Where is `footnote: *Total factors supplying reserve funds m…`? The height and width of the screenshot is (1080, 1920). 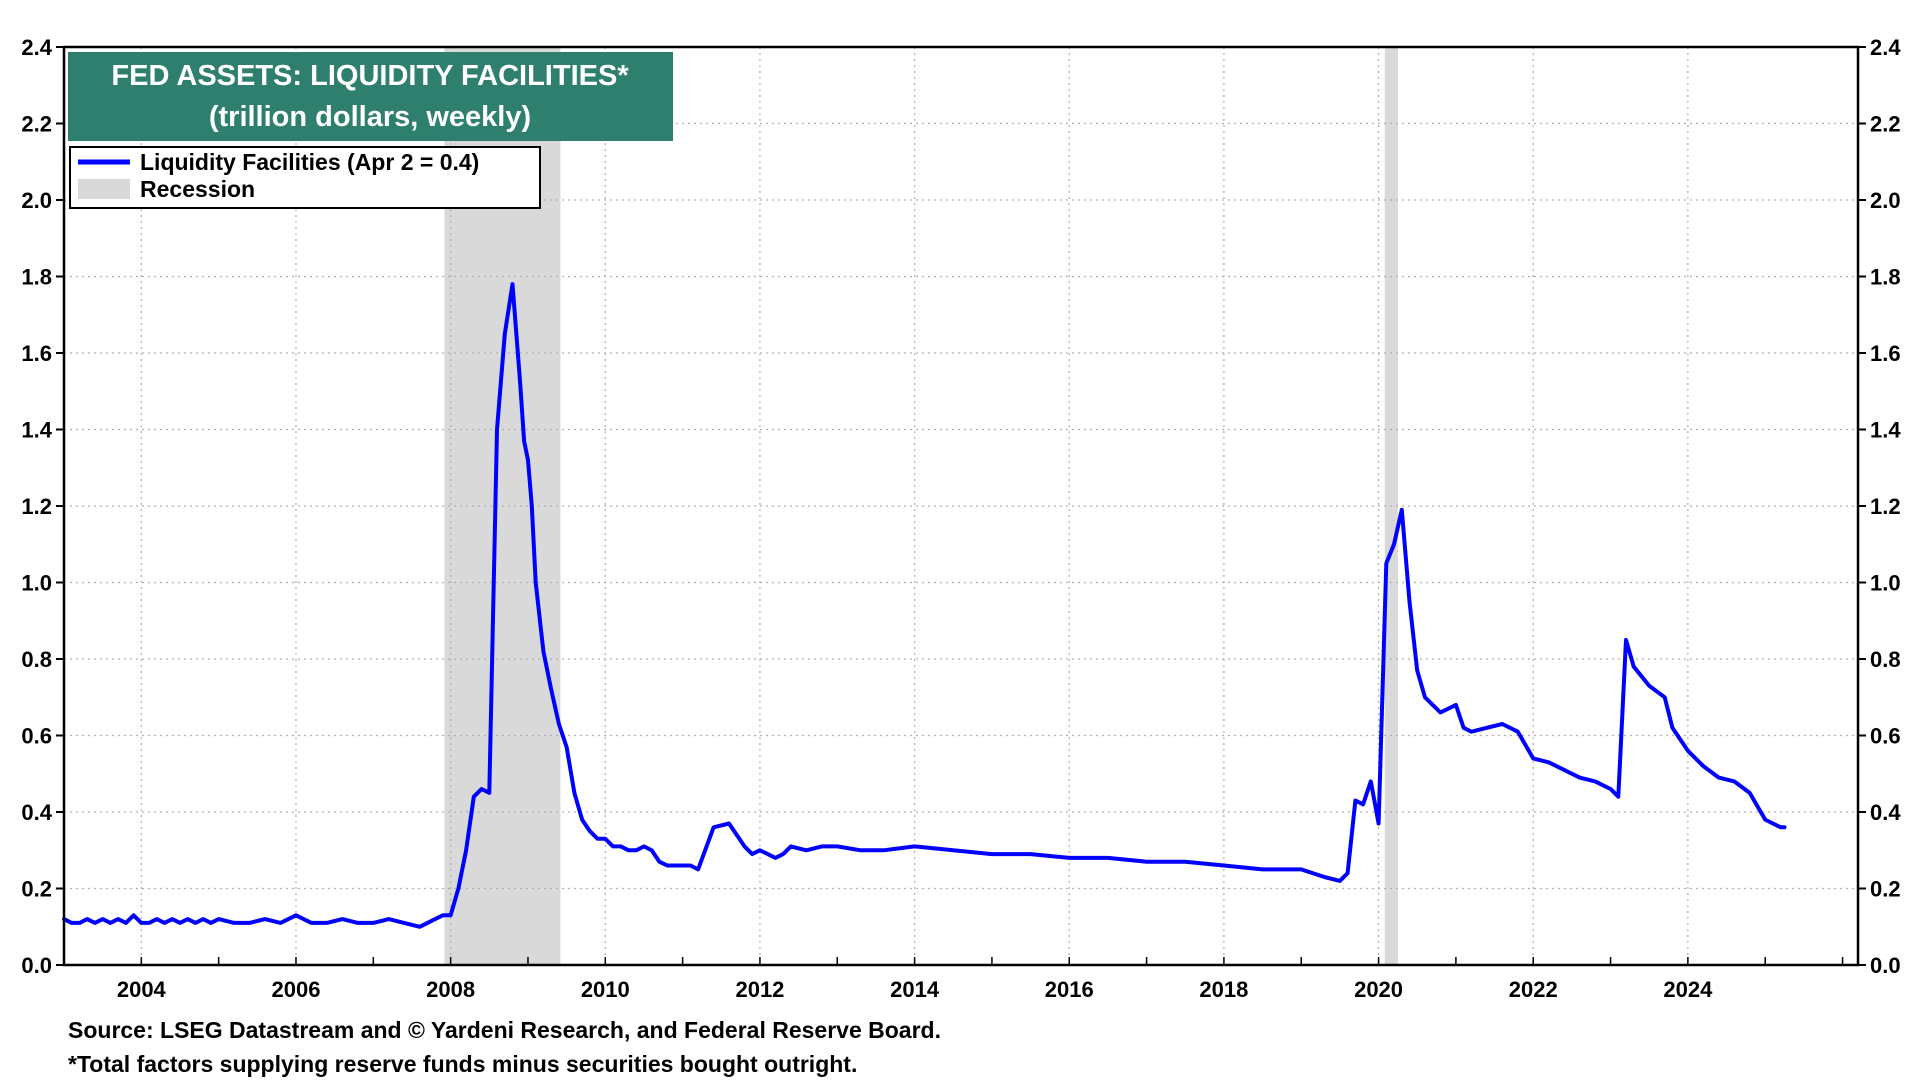 footnote: *Total factors supplying reserve funds m… is located at coordinates (462, 1064).